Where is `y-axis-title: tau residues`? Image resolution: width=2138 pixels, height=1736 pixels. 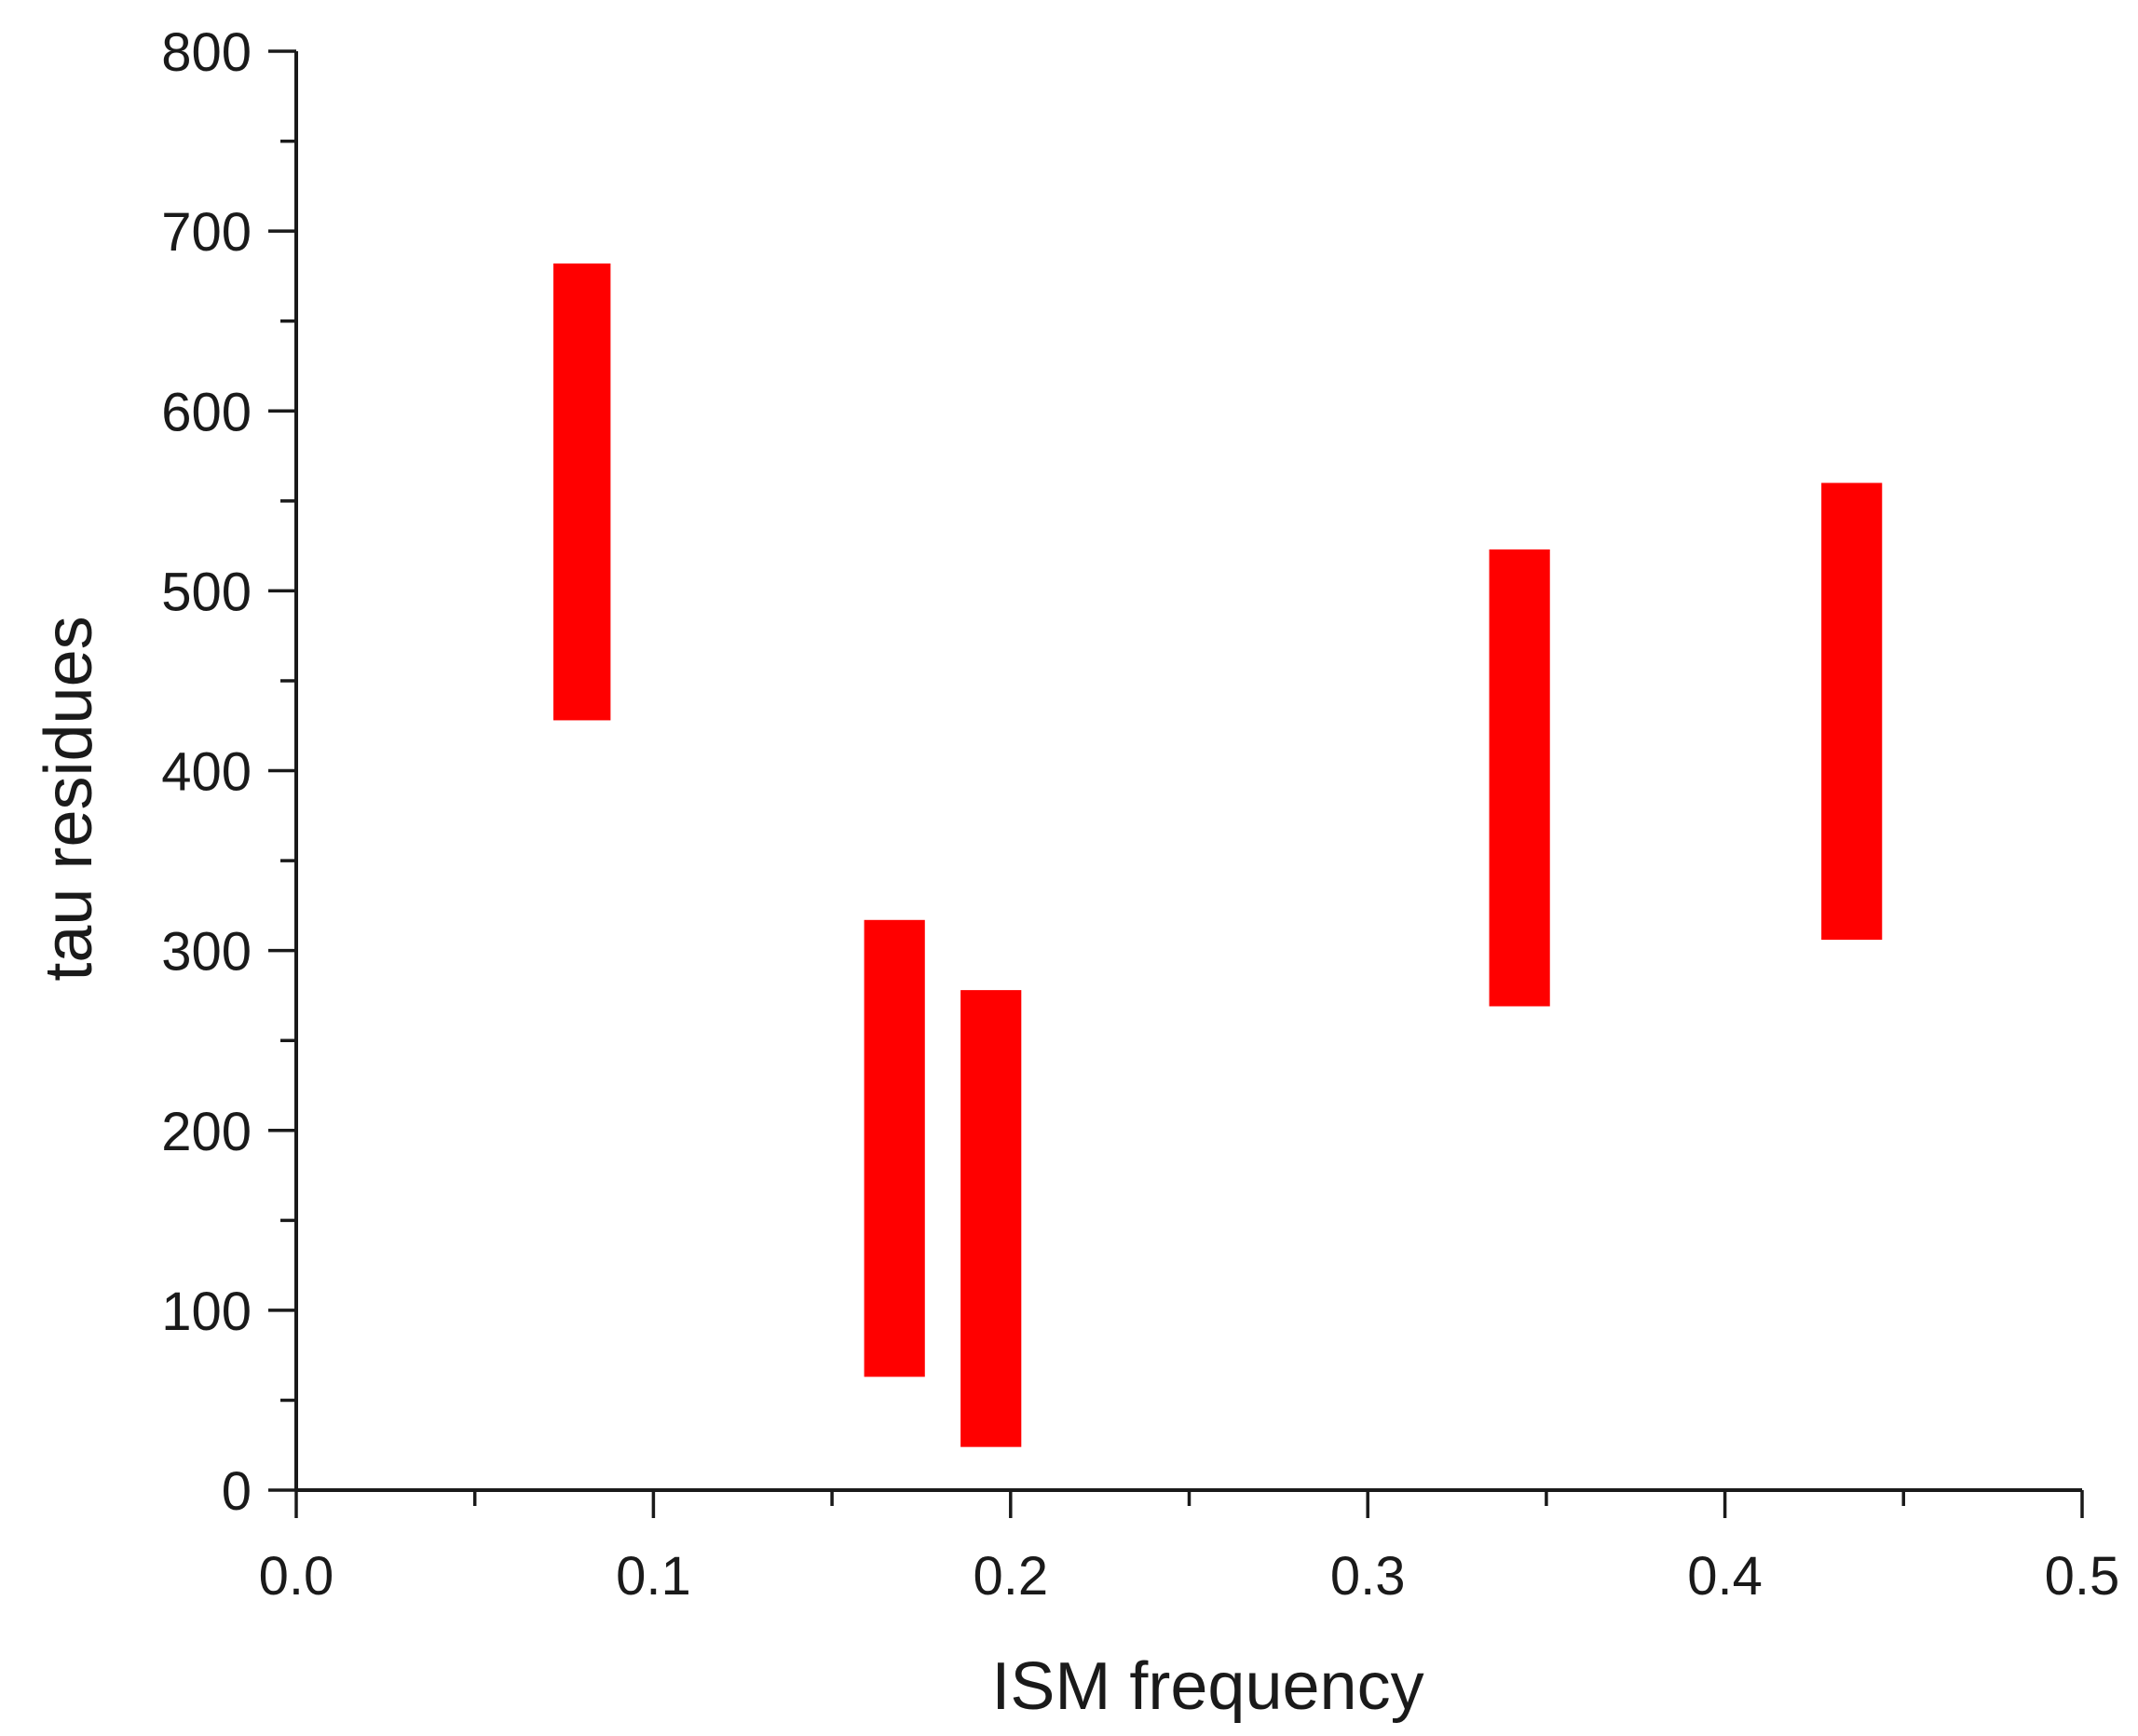
y-axis-title: tau residues is located at coordinates (69, 798).